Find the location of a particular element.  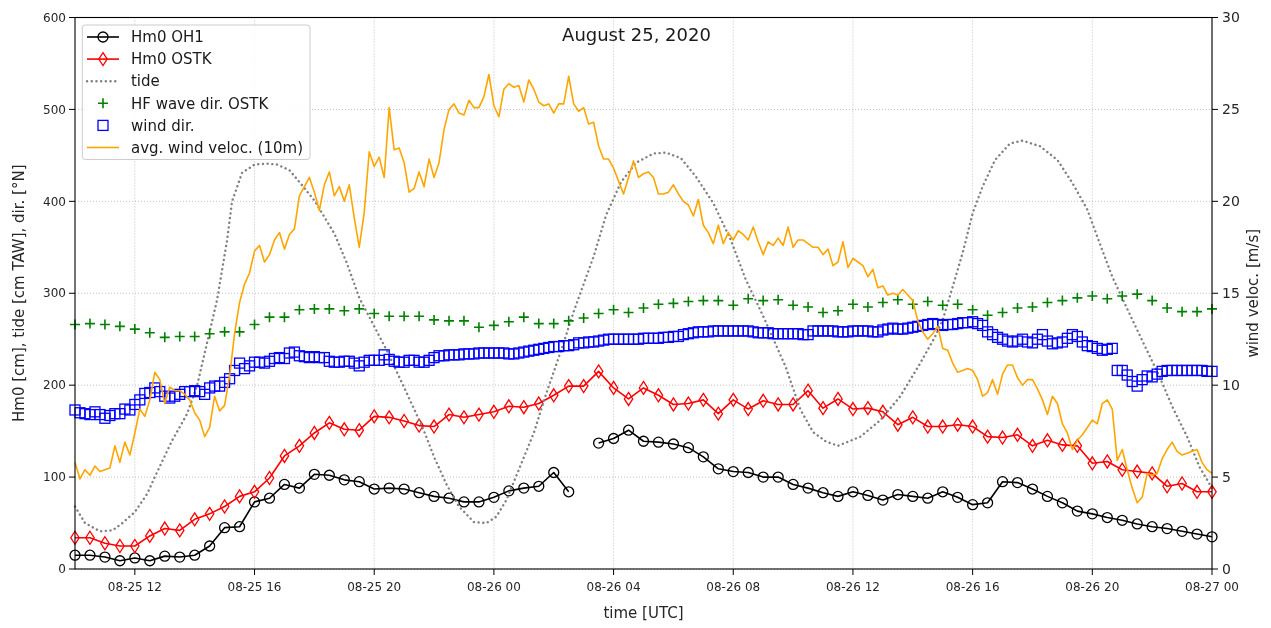

legend-label: wind dir. is located at coordinates (163, 125).